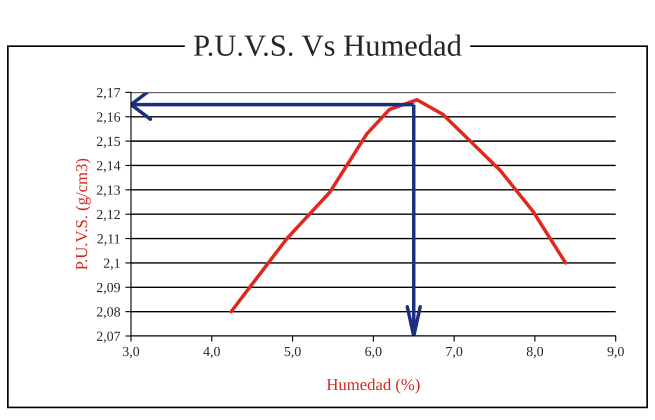 This screenshot has height=420, width=655. I want to click on y-tick-label: 2,15, so click(108, 142).